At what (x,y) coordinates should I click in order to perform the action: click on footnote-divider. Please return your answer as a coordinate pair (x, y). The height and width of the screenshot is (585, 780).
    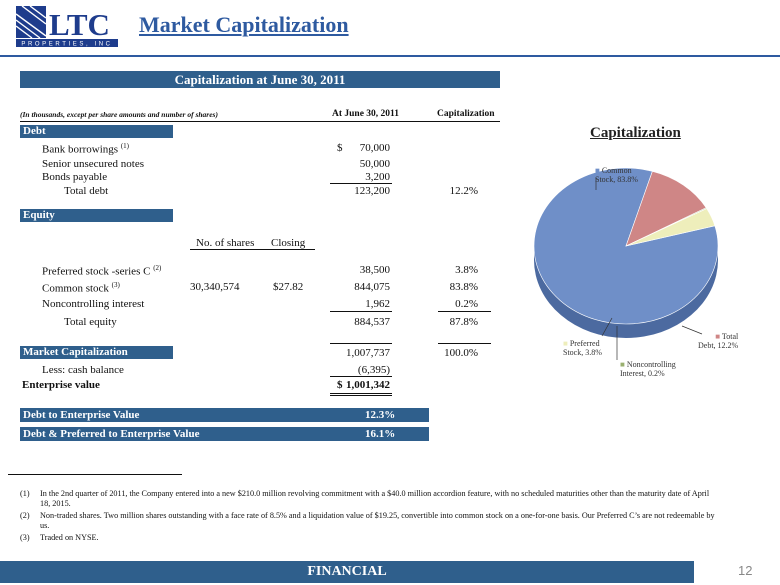
    Looking at the image, I should click on (95, 474).